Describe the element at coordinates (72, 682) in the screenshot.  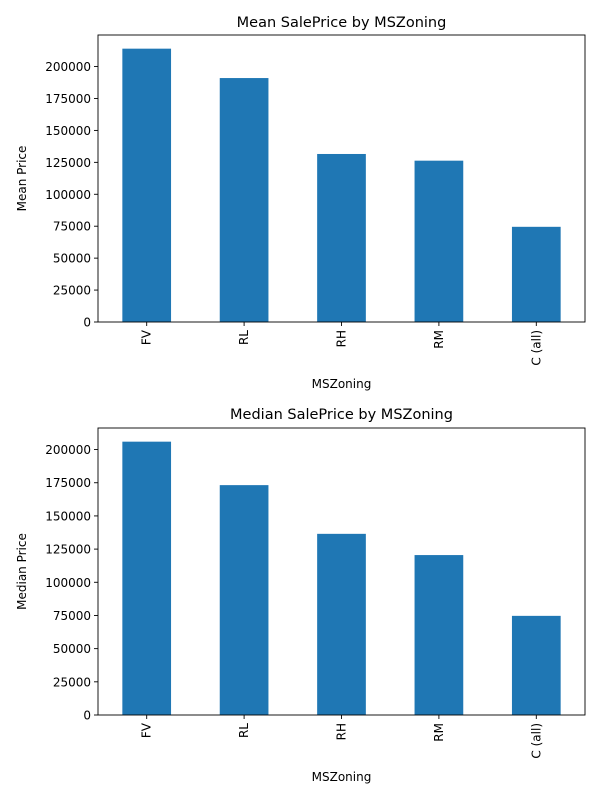
I see `median-chart-ytick-label: 25000` at that location.